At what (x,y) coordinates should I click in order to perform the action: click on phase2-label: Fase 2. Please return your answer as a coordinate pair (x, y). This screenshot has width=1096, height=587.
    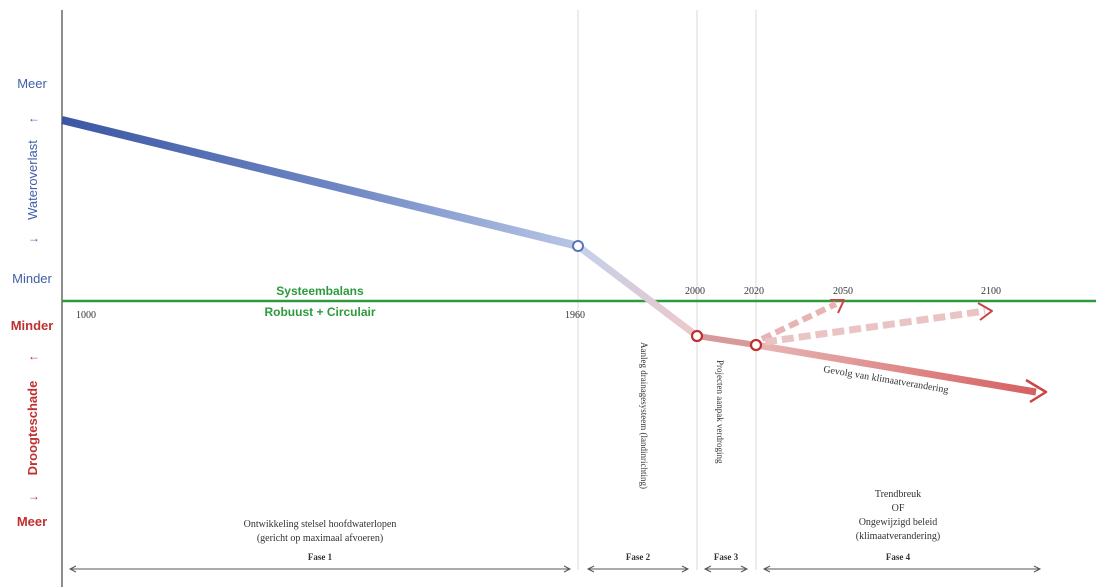
    Looking at the image, I should click on (638, 557).